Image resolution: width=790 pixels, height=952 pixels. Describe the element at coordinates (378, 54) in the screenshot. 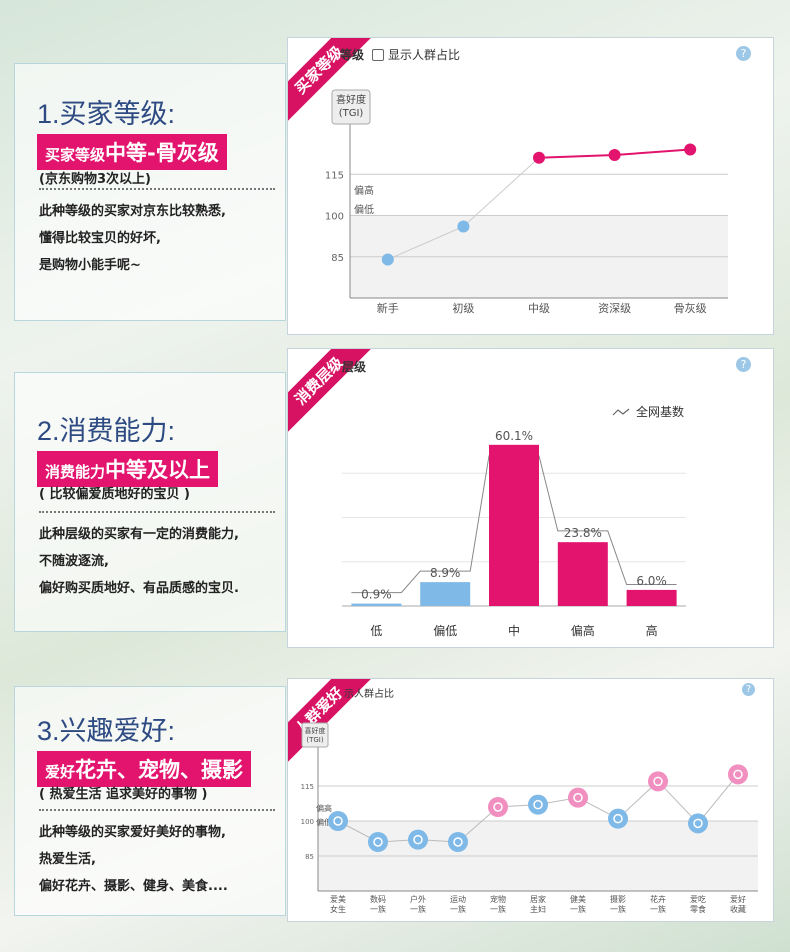

I see `show-ratio-checkbox` at that location.